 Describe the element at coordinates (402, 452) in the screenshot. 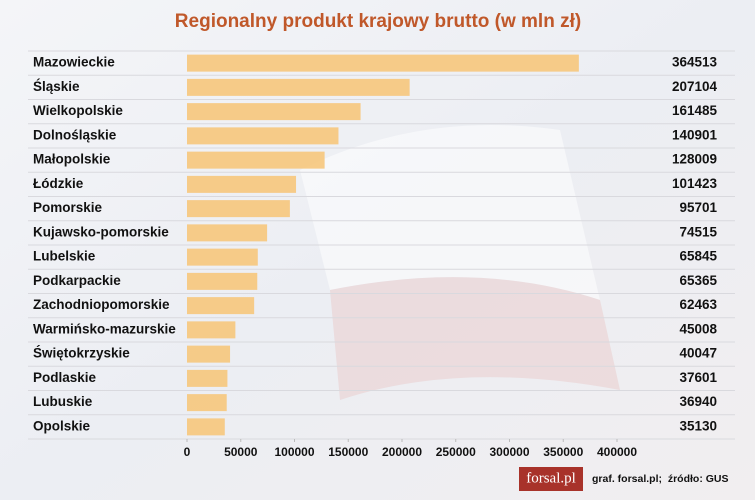

I see `x-tick-label: 200000` at that location.